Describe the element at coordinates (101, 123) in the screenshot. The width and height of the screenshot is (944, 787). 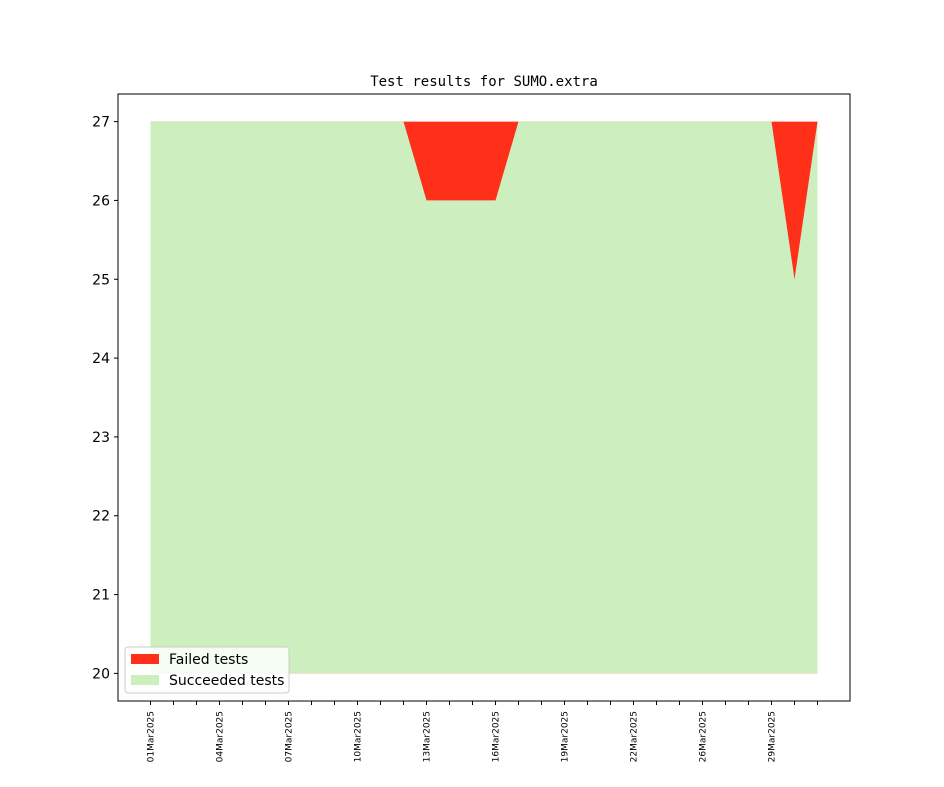
I see `y-tick-label: 27` at that location.